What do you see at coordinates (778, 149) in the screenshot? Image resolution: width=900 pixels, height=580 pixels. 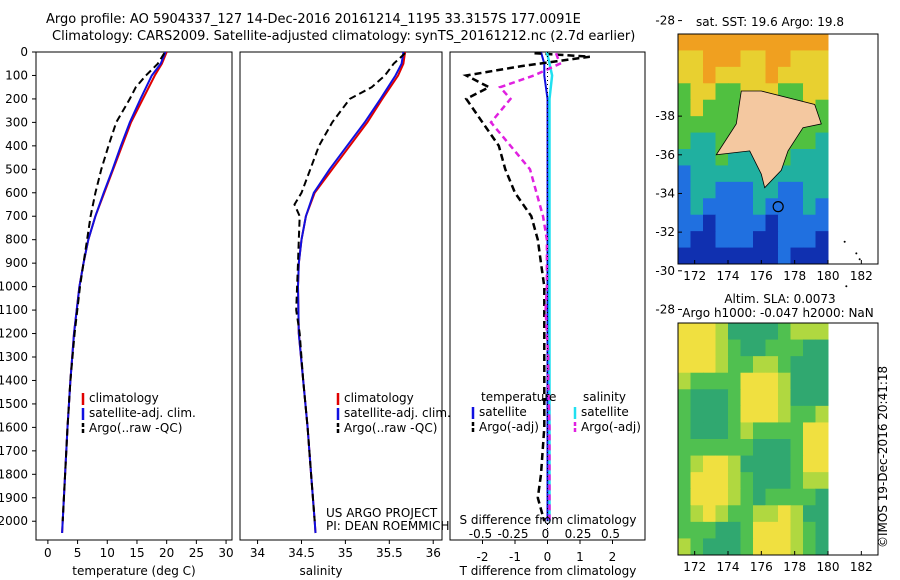 I see `sst-frame` at bounding box center [778, 149].